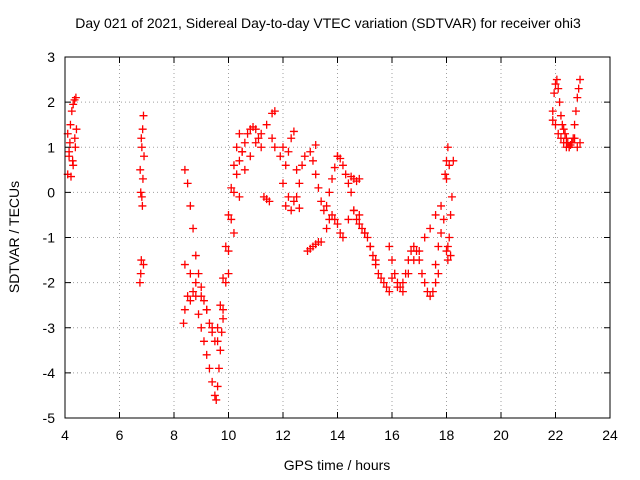 The image size is (640, 480). I want to click on x-tick-label: 10, so click(229, 435).